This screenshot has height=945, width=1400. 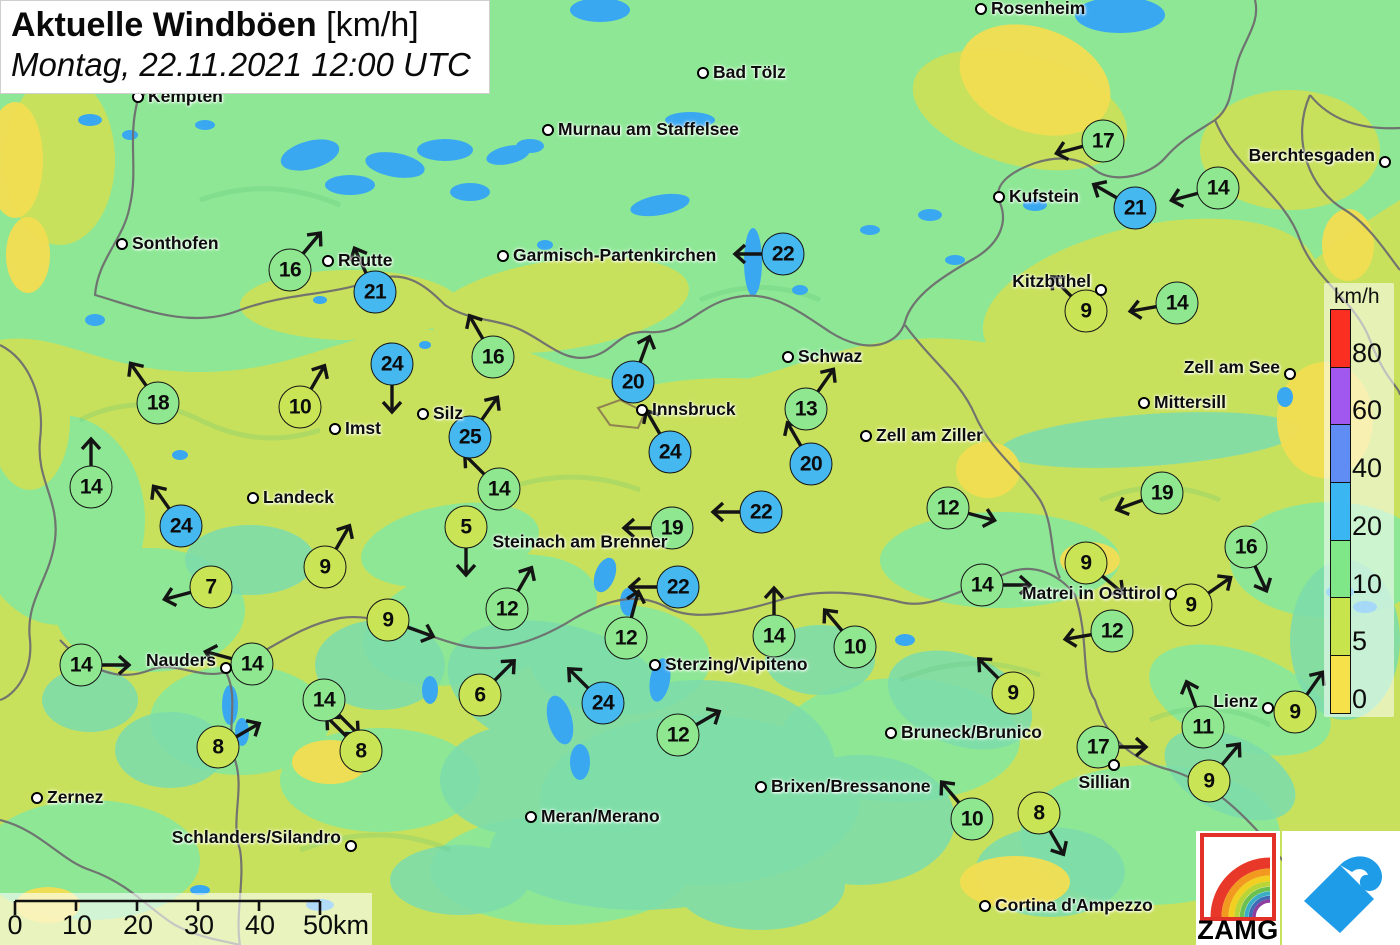 I want to click on city-label: Kufstein, so click(x=1044, y=196).